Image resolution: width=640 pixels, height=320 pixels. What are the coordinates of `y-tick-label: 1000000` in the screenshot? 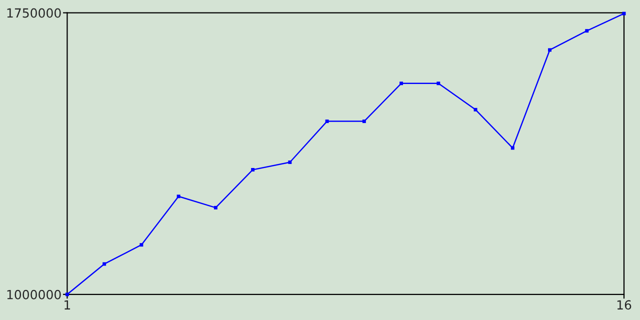 It's located at (34, 295).